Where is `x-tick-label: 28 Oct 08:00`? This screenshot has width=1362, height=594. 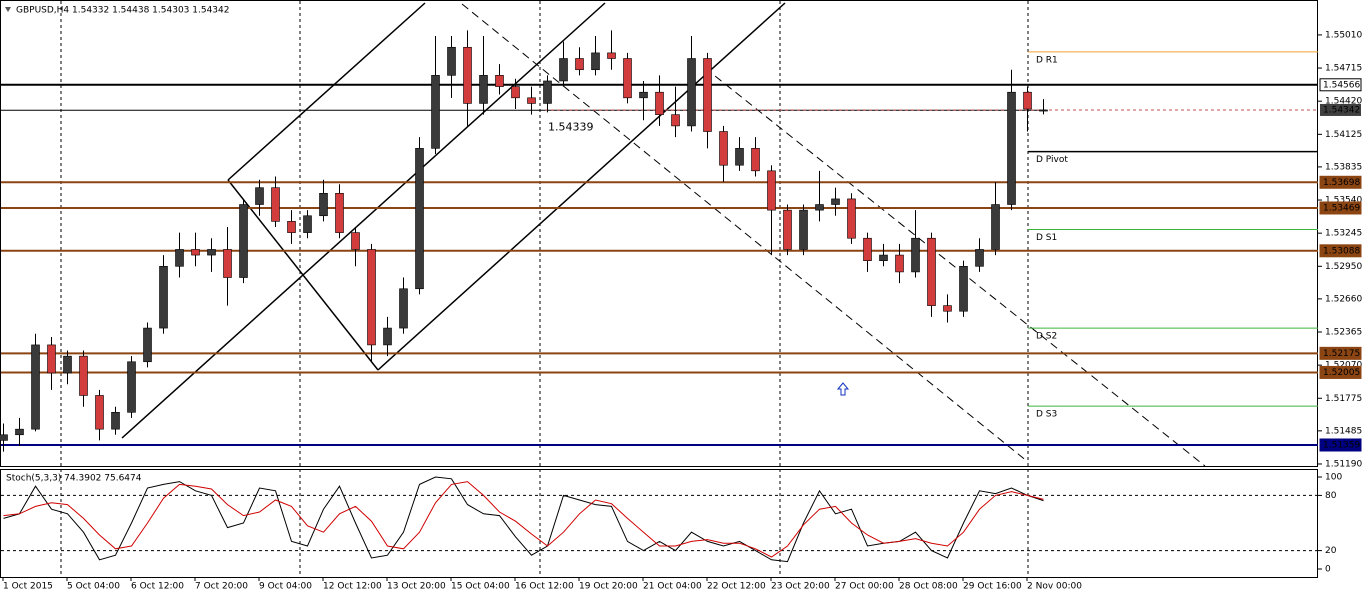 x-tick-label: 28 Oct 08:00 is located at coordinates (928, 587).